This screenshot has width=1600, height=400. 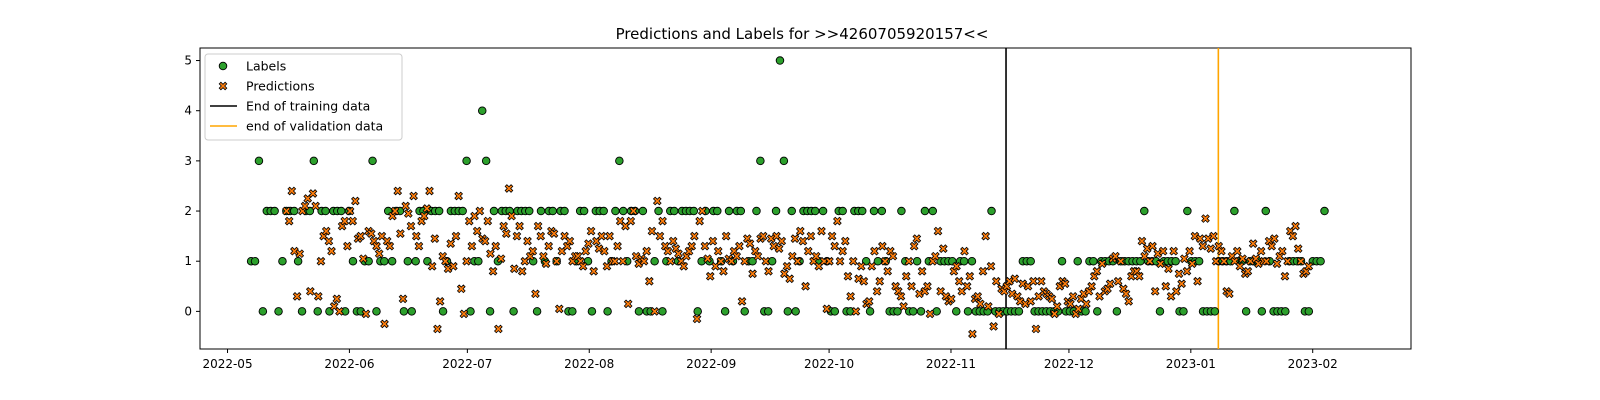 I want to click on y-axis: 0 1 2 3 4 5, so click(x=192, y=186).